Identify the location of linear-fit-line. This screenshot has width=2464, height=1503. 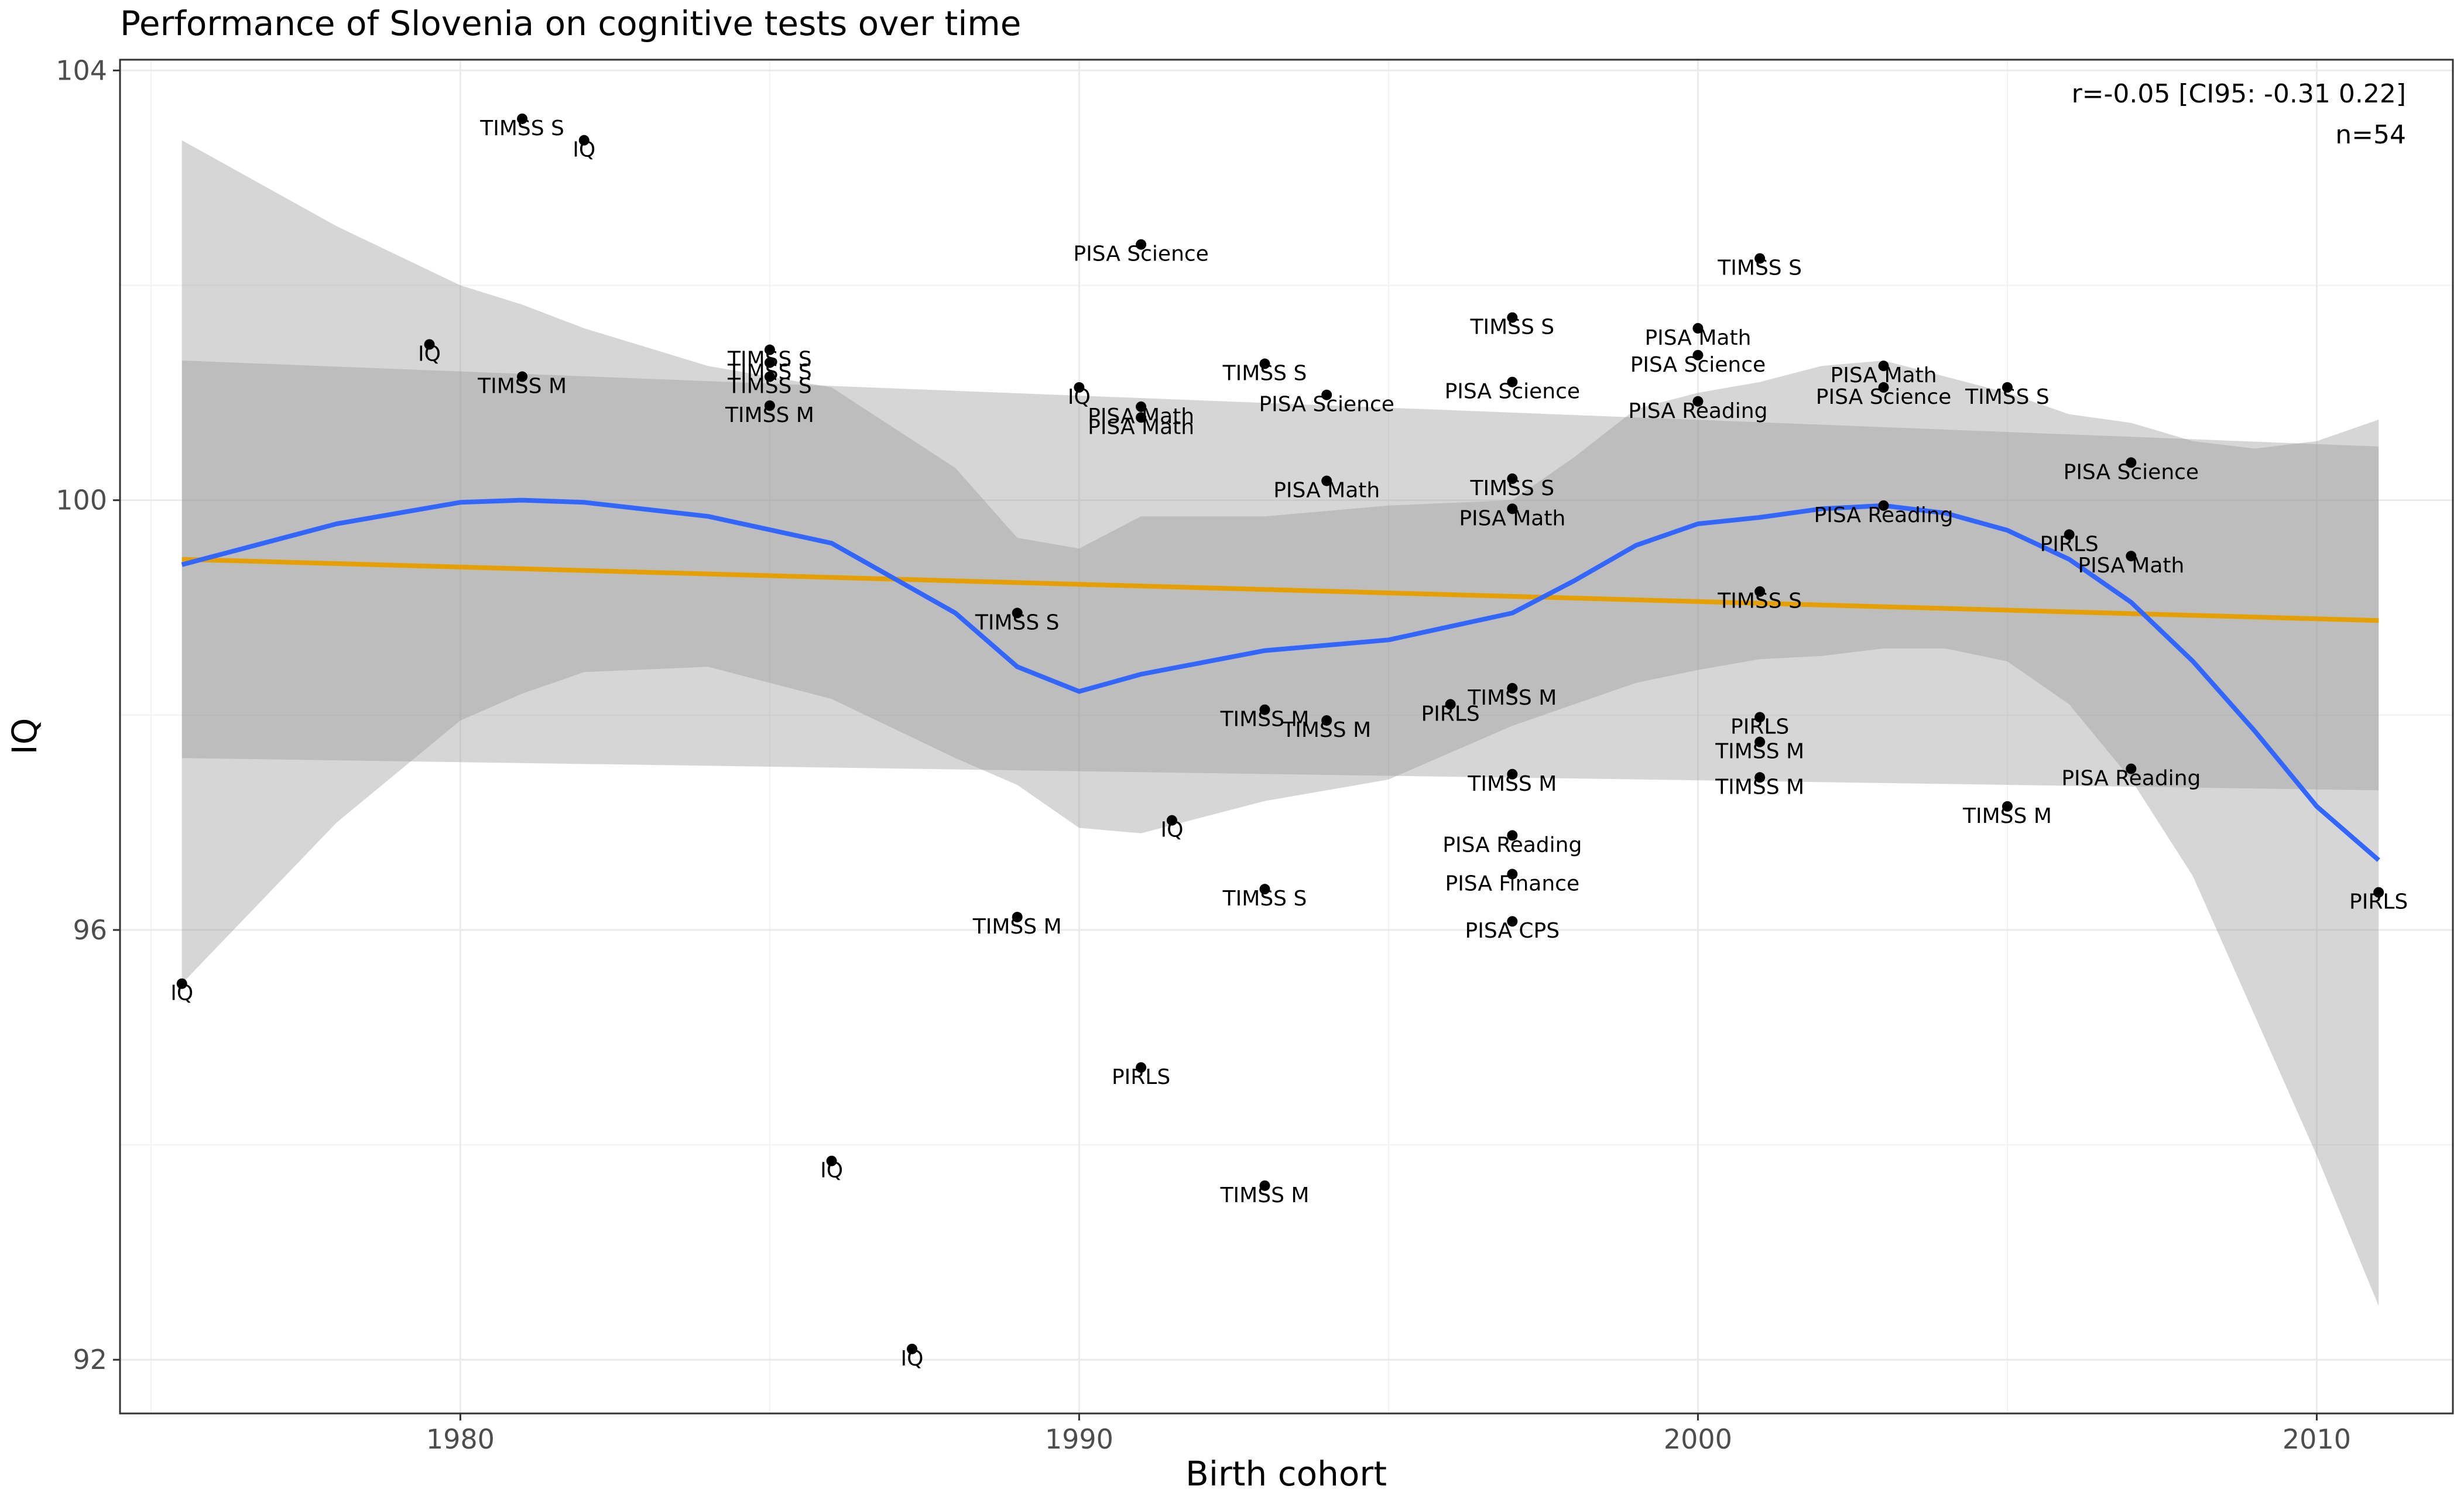
(1280, 590).